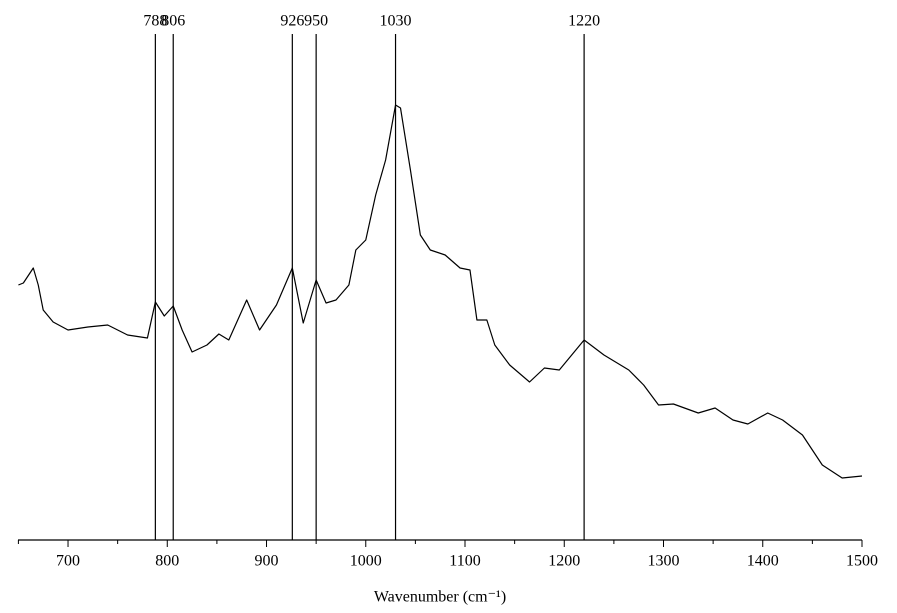 The width and height of the screenshot is (897, 613). What do you see at coordinates (862, 561) in the screenshot?
I see `x-tick-label: 1500` at bounding box center [862, 561].